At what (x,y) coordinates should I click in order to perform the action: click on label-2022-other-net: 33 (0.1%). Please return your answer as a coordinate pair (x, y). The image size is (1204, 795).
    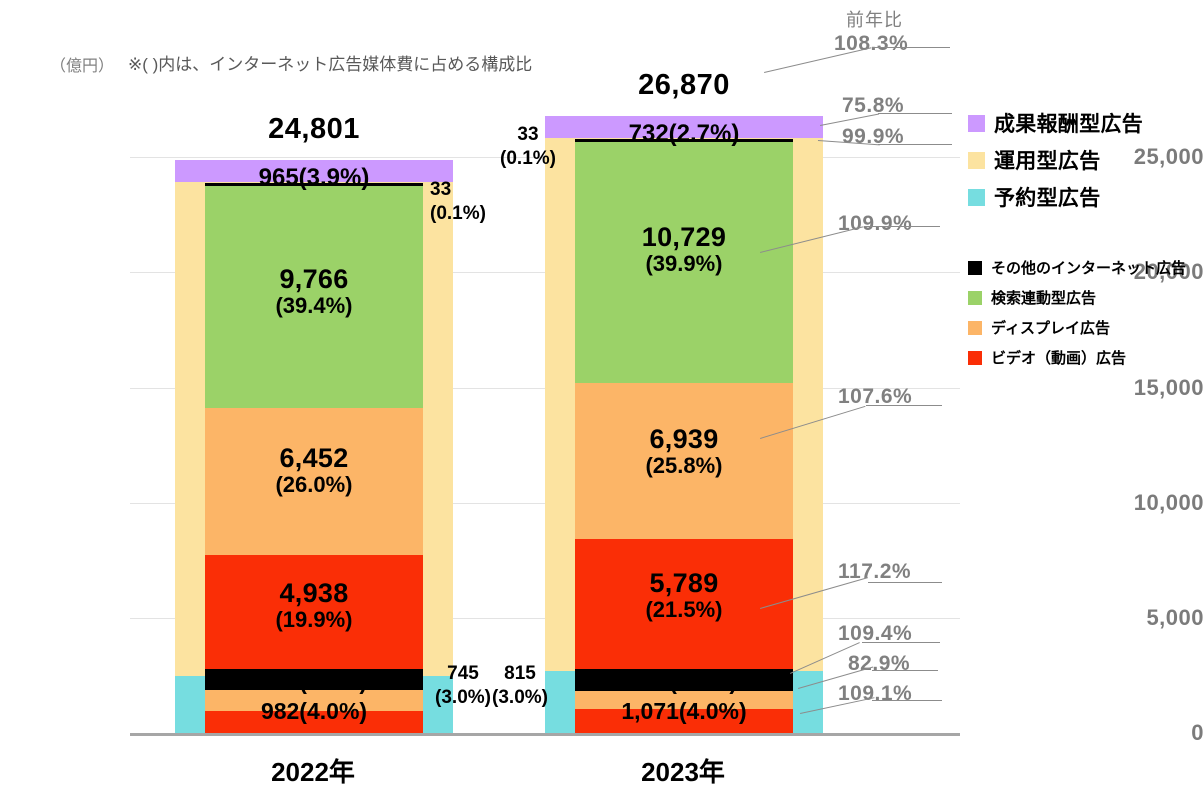
    Looking at the image, I should click on (485, 202).